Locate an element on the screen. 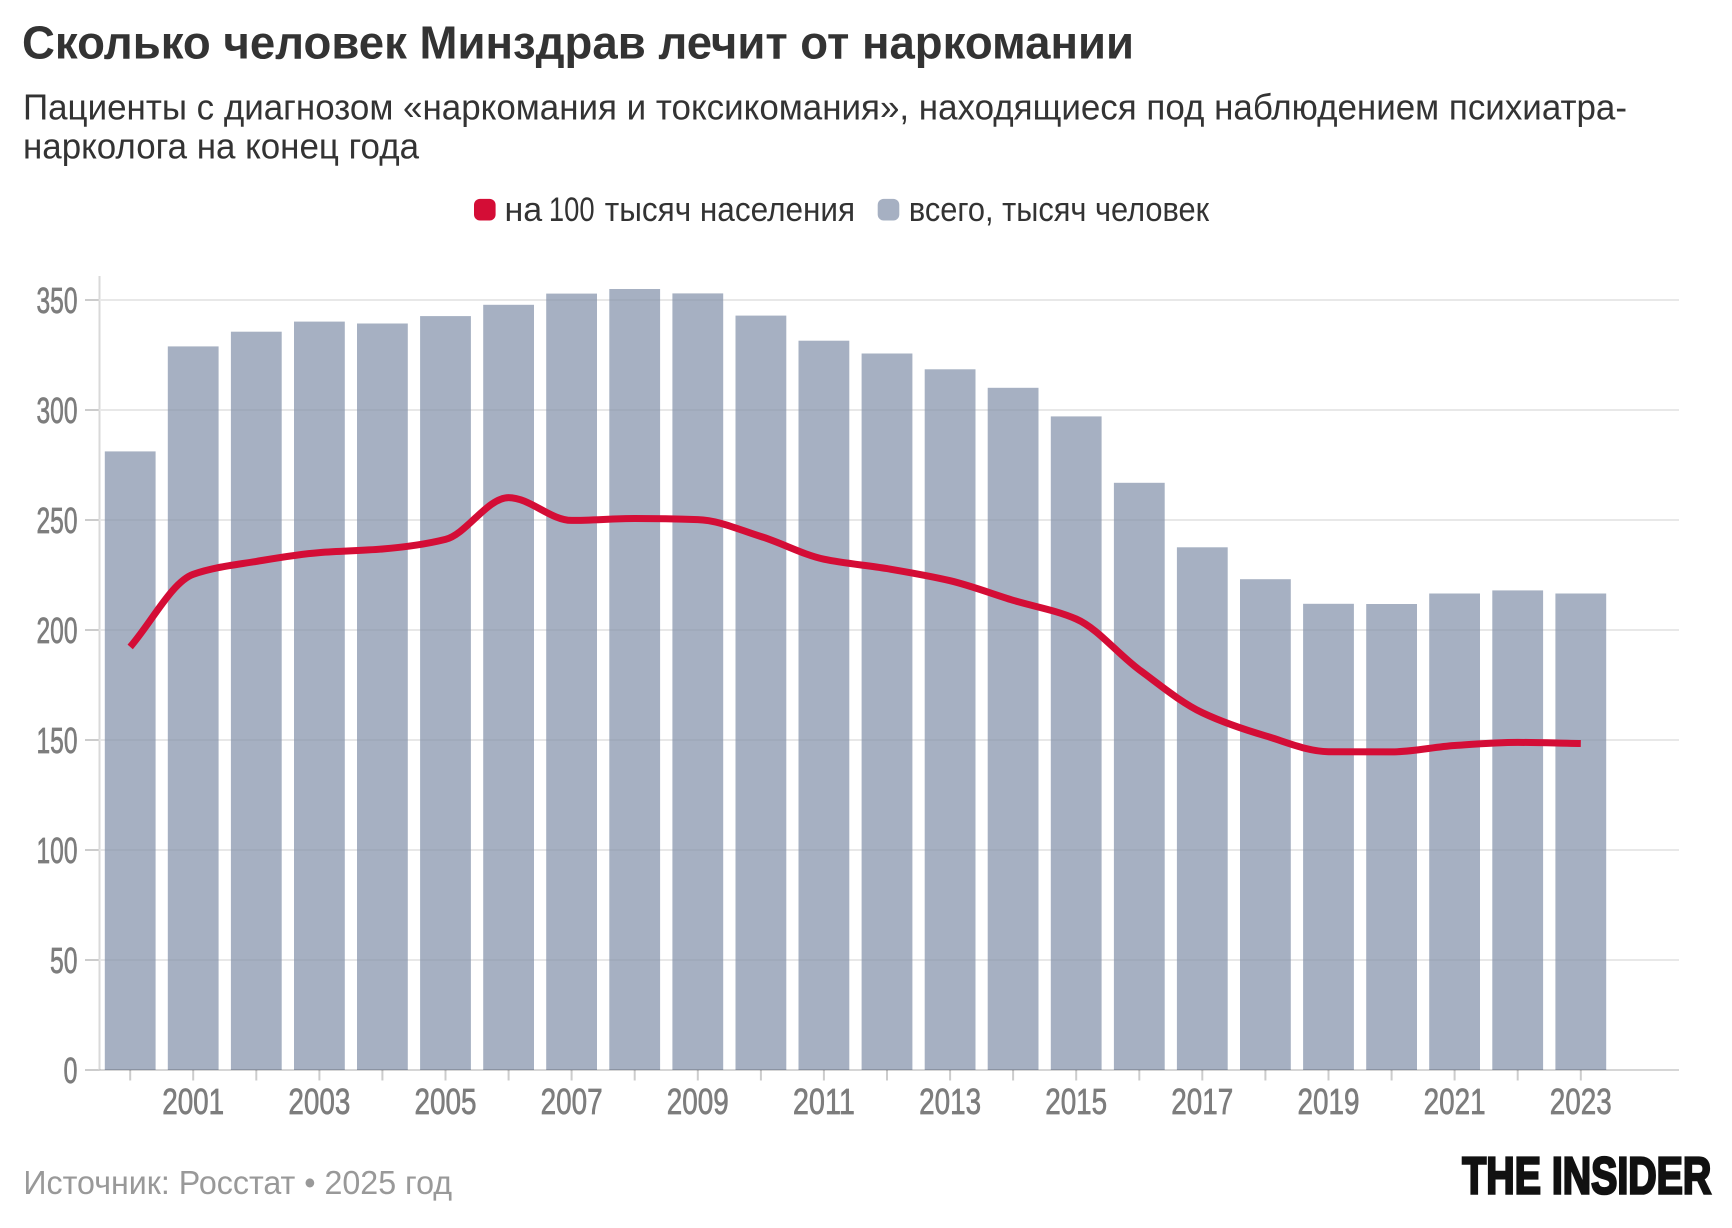 The width and height of the screenshot is (1732, 1228). svg-text: 2001 is located at coordinates (193, 1101).